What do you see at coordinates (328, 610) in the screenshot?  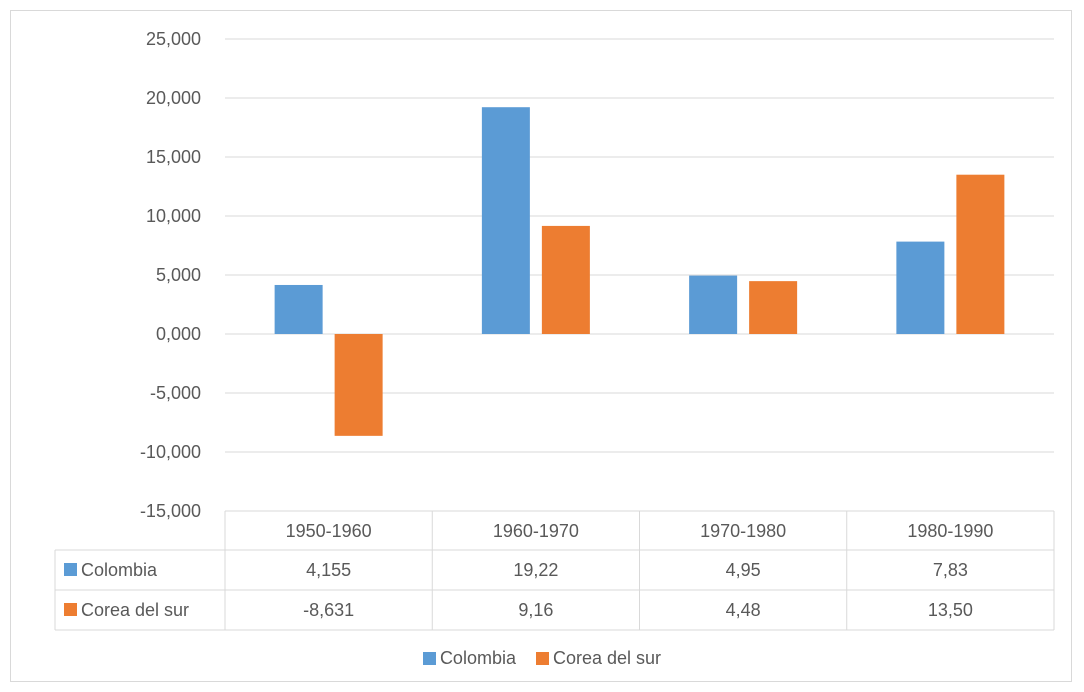 I see `data-label: -8,631` at bounding box center [328, 610].